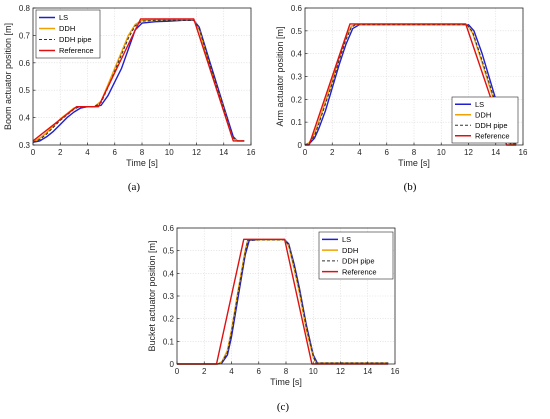 Image resolution: width=550 pixels, height=419 pixels. I want to click on panel-caption: (a), so click(134, 187).